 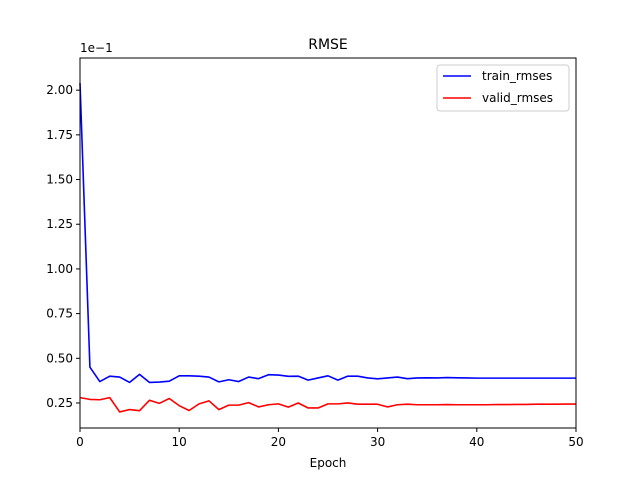 I want to click on series-line-valid-rmses, so click(x=327, y=404).